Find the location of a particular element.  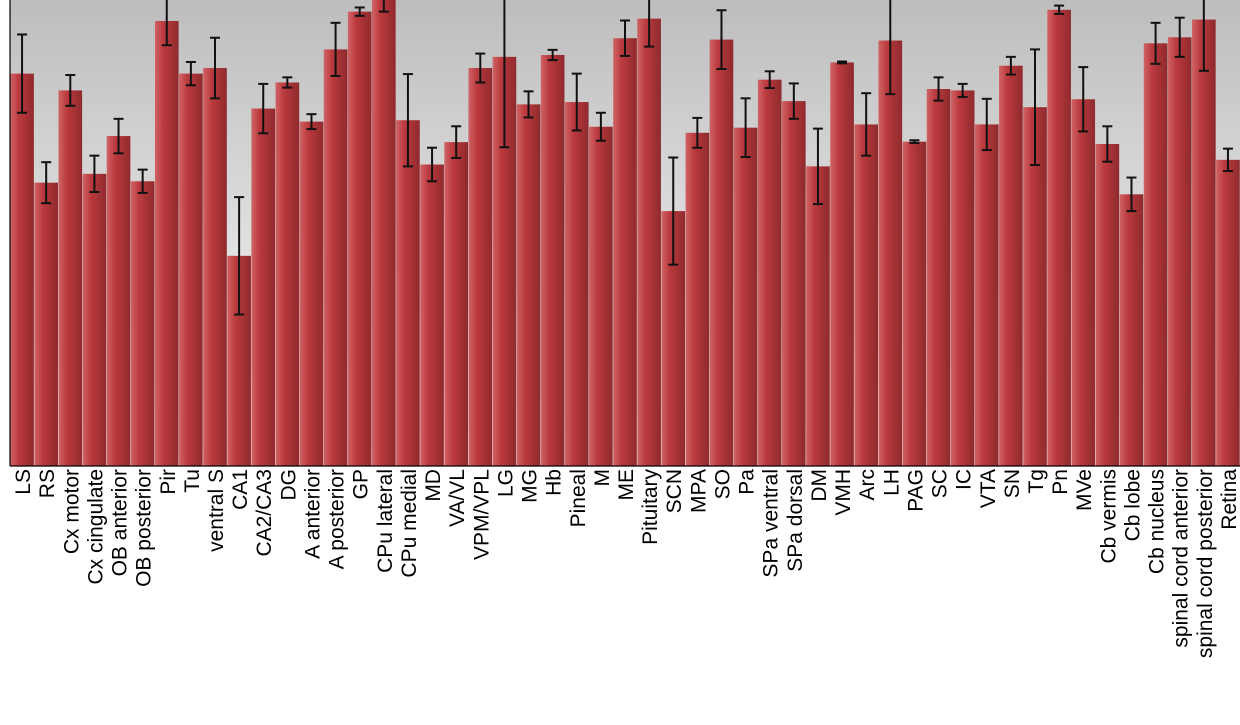

category-label: SC is located at coordinates (940, 483).